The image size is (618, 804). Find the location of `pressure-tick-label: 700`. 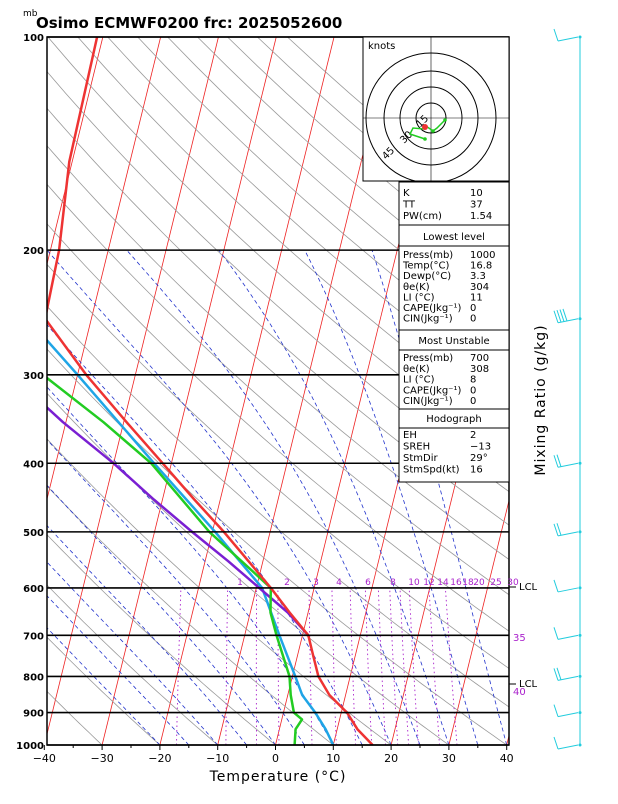

pressure-tick-label: 700 is located at coordinates (33, 636).